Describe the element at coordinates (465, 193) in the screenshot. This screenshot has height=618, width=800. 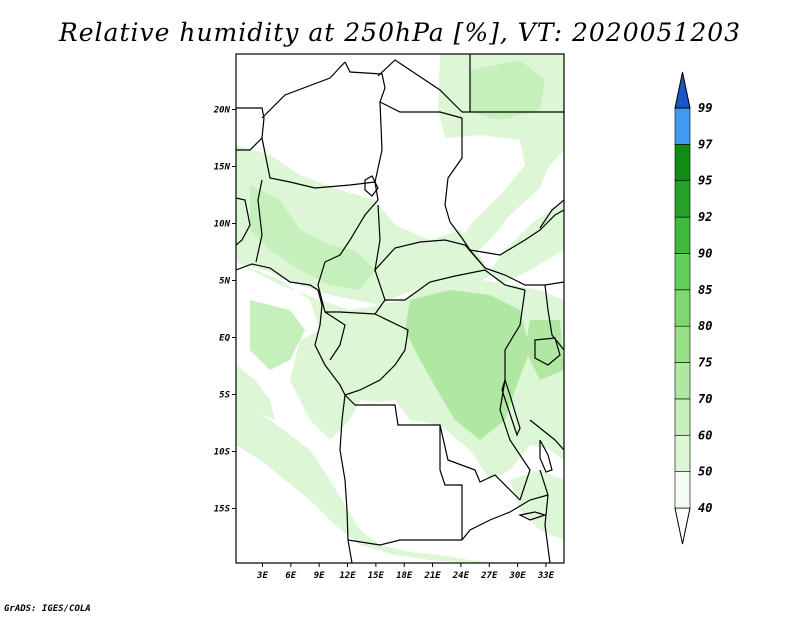
I see `border-chad-sudan` at that location.